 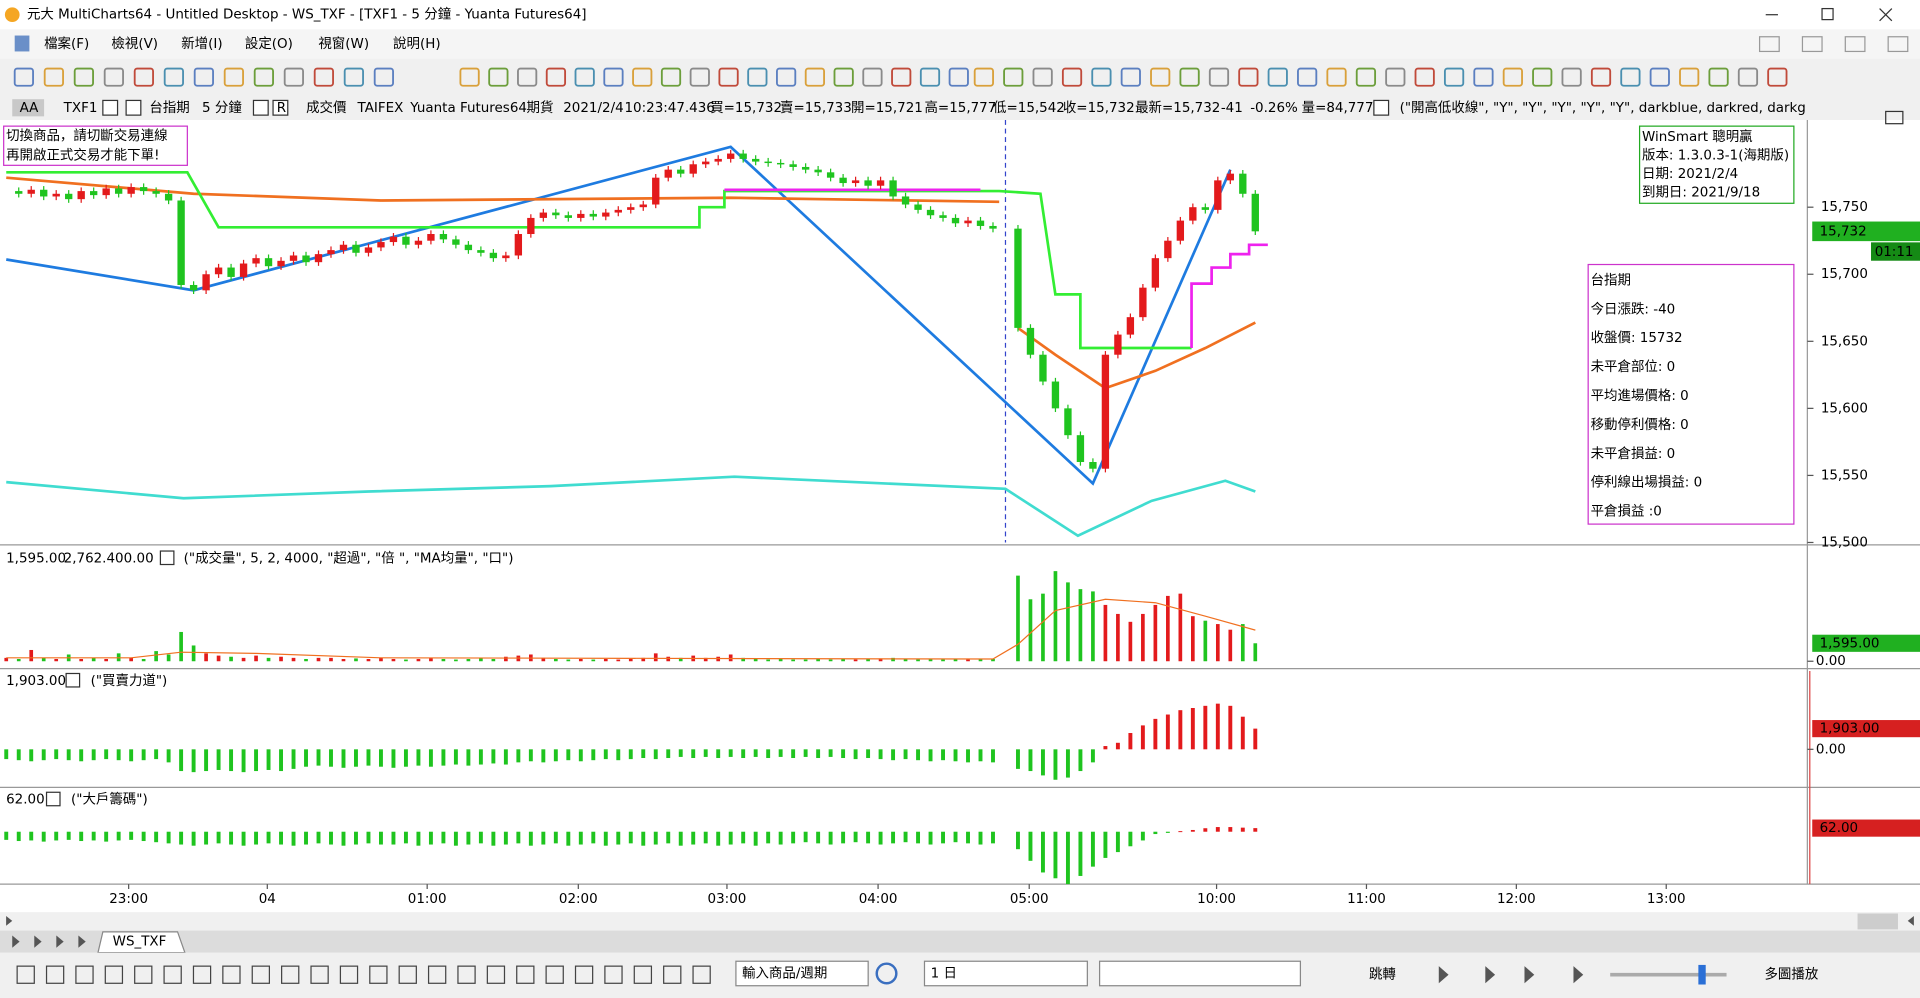 I want to click on date-select, so click(x=1200, y=973).